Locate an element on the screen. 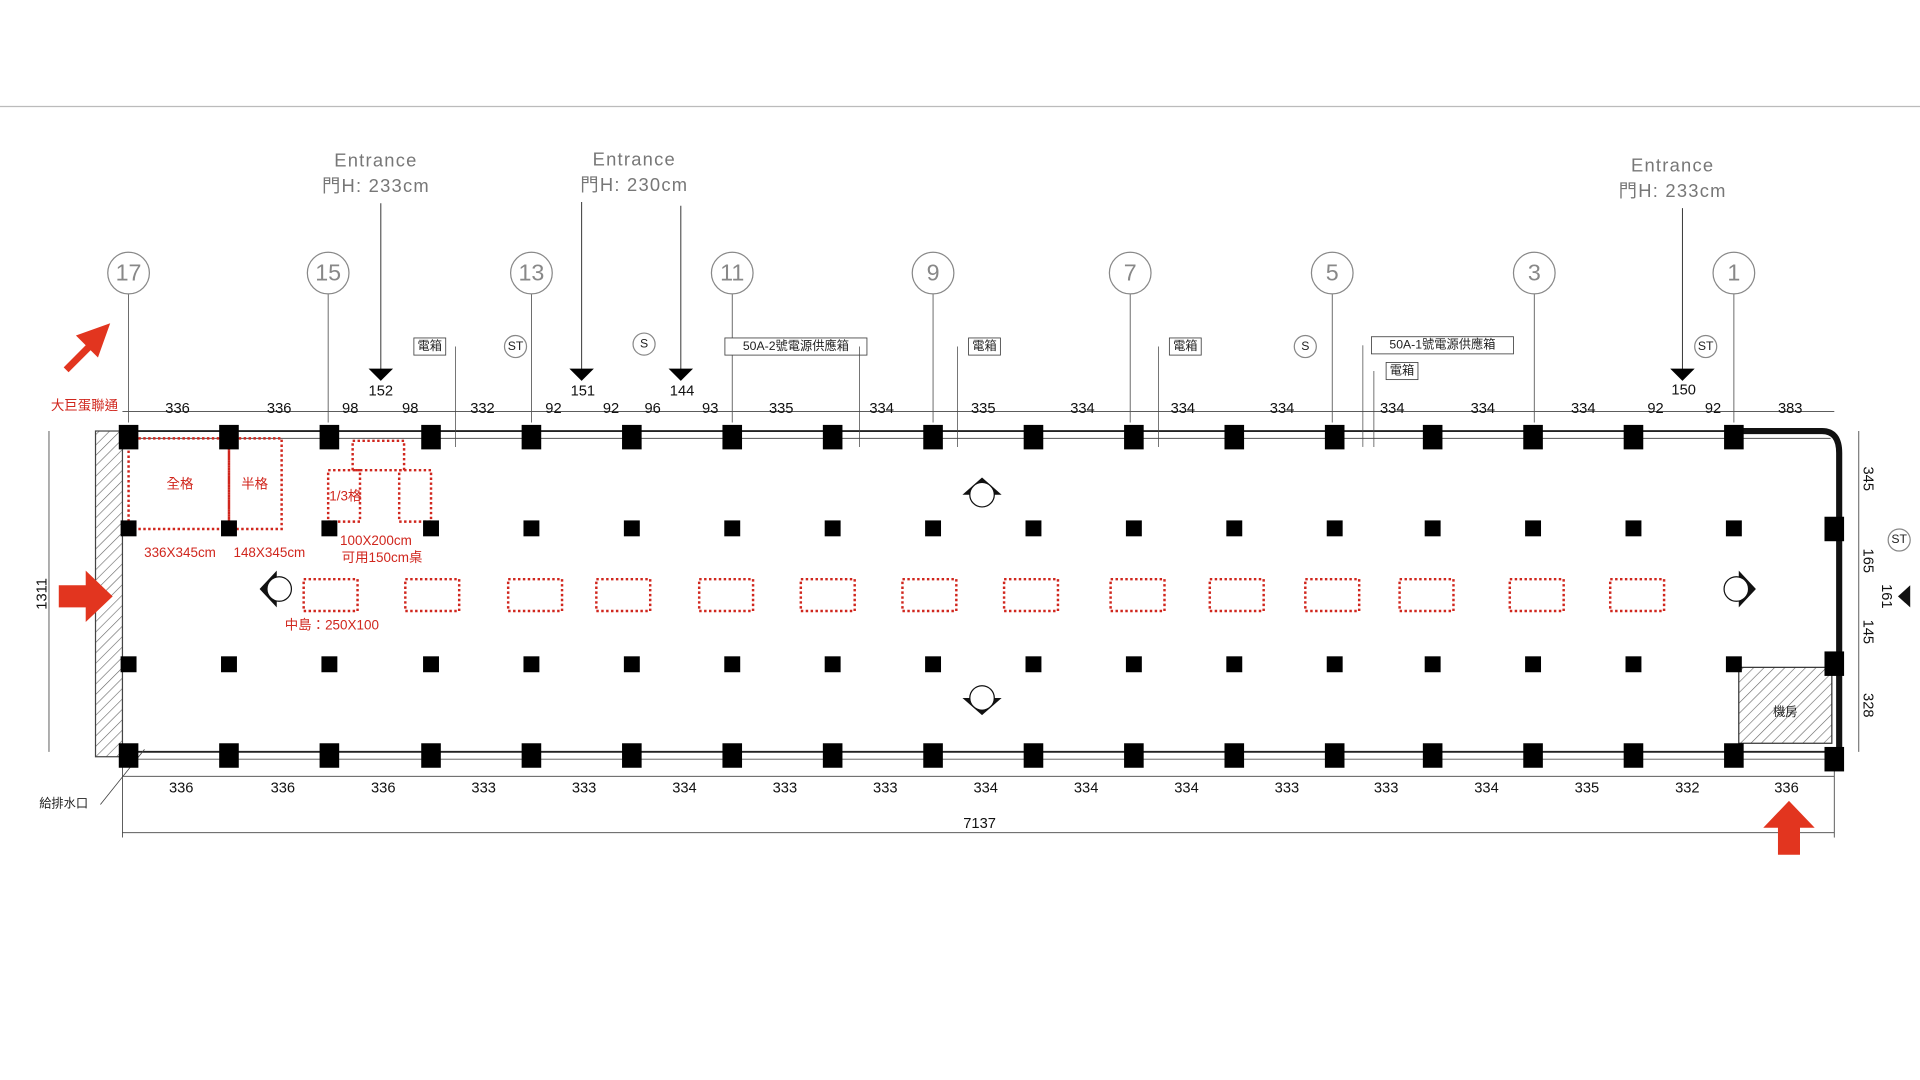  booth-third is located at coordinates (344, 495).